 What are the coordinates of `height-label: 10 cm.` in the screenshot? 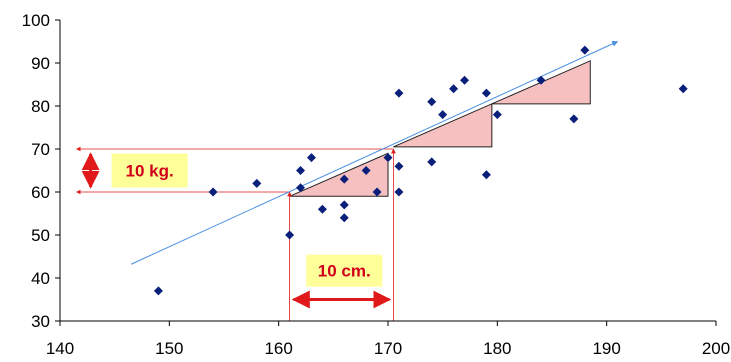 It's located at (344, 270).